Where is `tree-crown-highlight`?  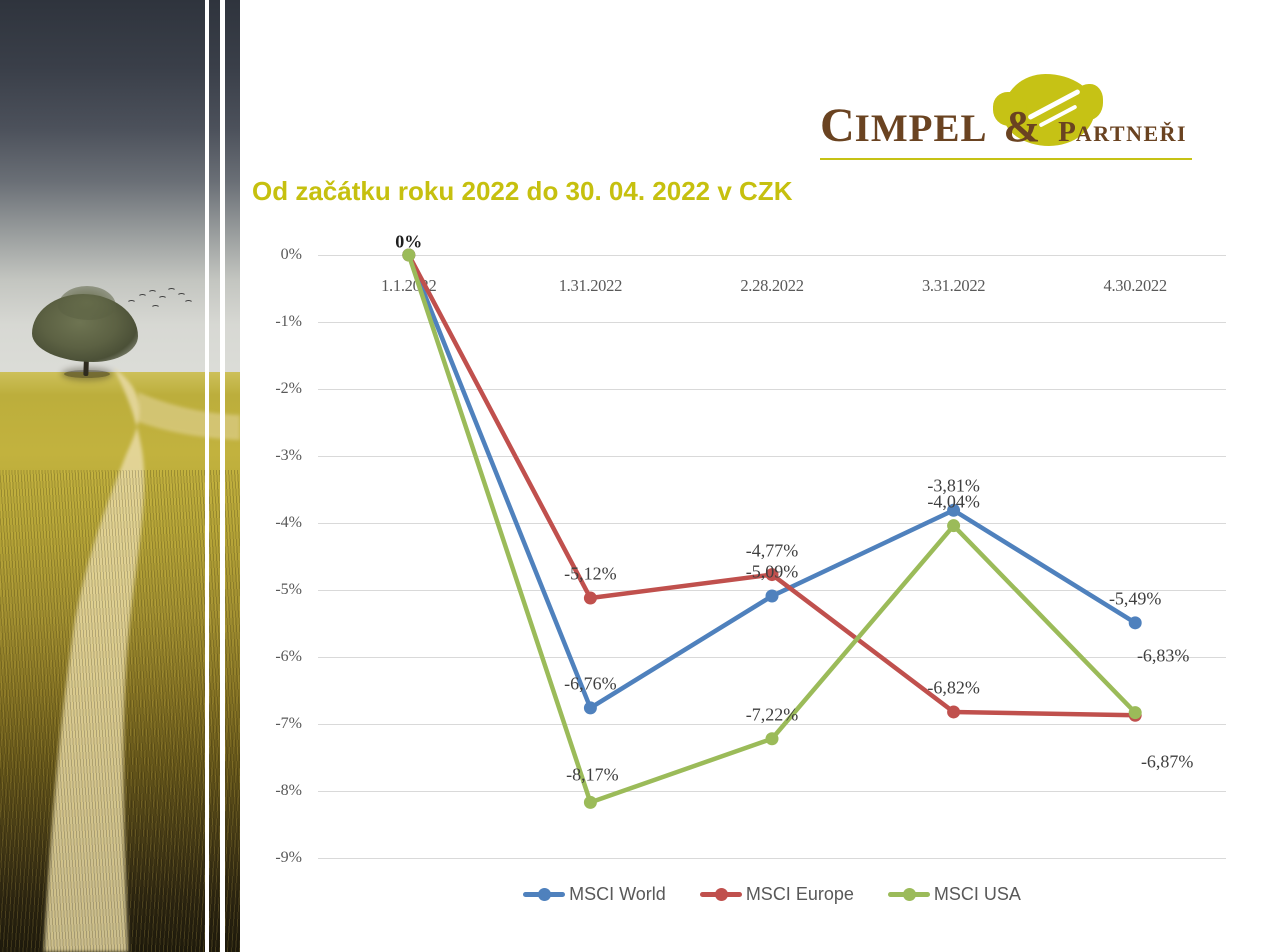
tree-crown-highlight is located at coordinates (87, 303).